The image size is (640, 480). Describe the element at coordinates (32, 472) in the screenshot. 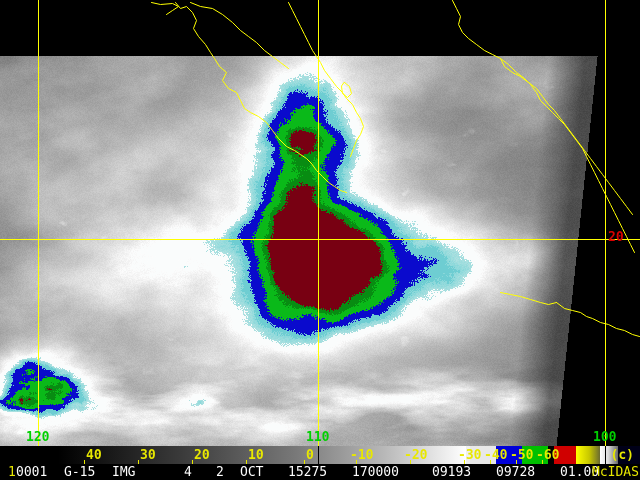

I see `status-field-1: 0001` at that location.